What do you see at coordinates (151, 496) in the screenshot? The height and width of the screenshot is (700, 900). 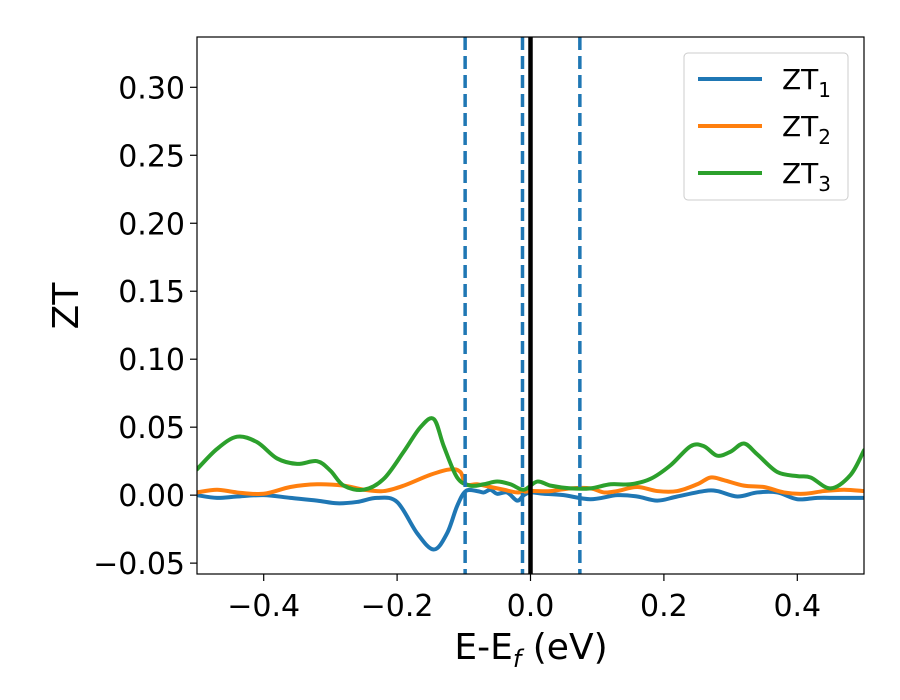 I see `y-tick-label: 0.00` at bounding box center [151, 496].